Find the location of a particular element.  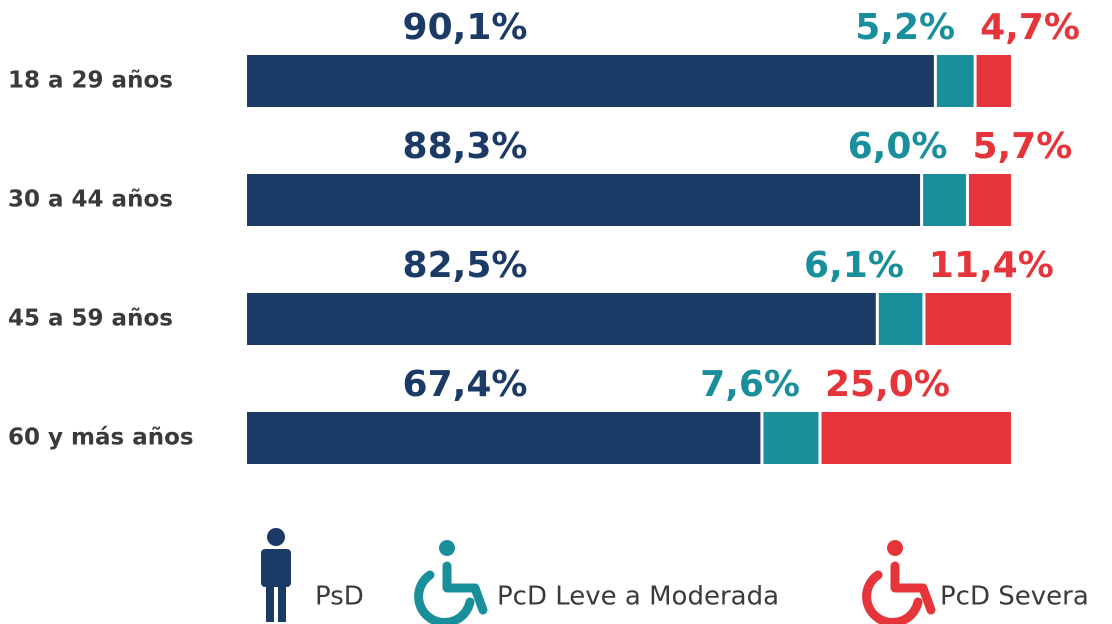

value-label: 4,7% is located at coordinates (1030, 27).